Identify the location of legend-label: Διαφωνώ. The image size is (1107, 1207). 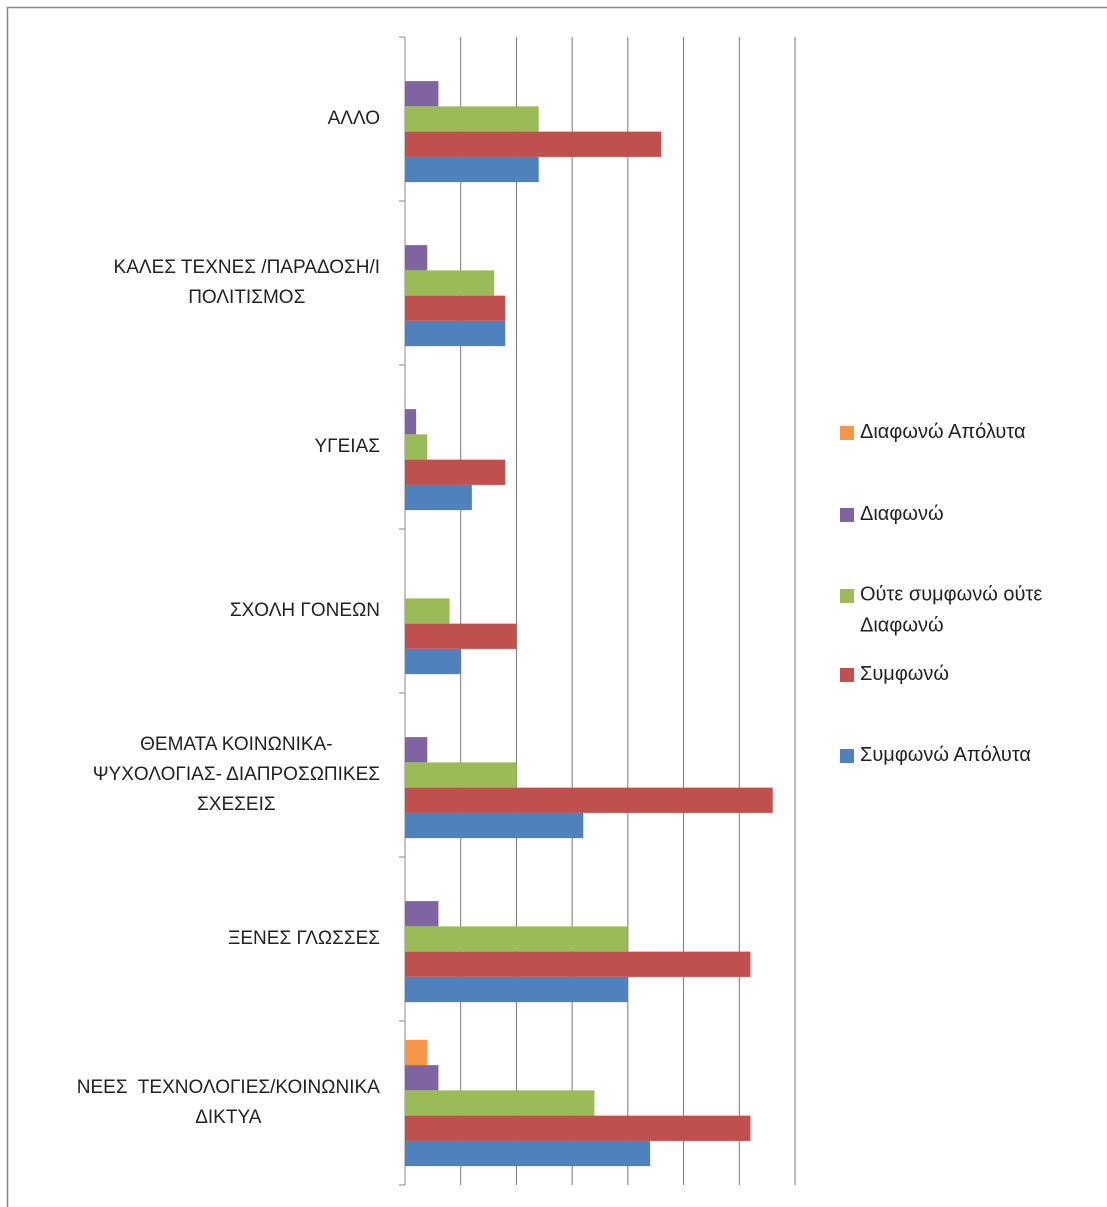
(902, 514).